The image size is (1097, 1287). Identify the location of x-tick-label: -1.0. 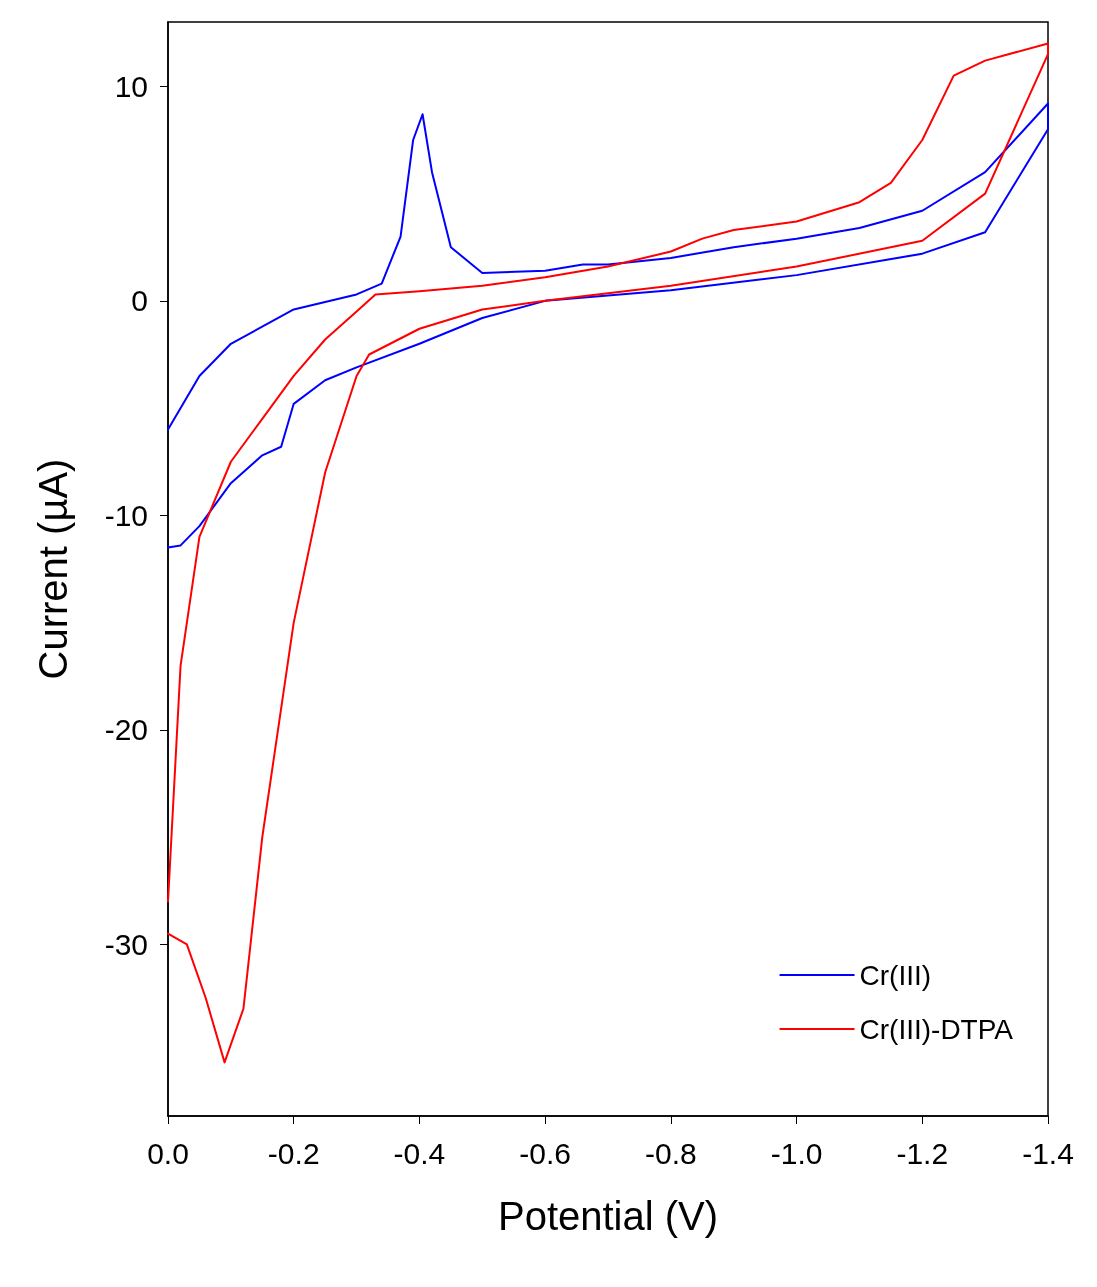
(796, 1153).